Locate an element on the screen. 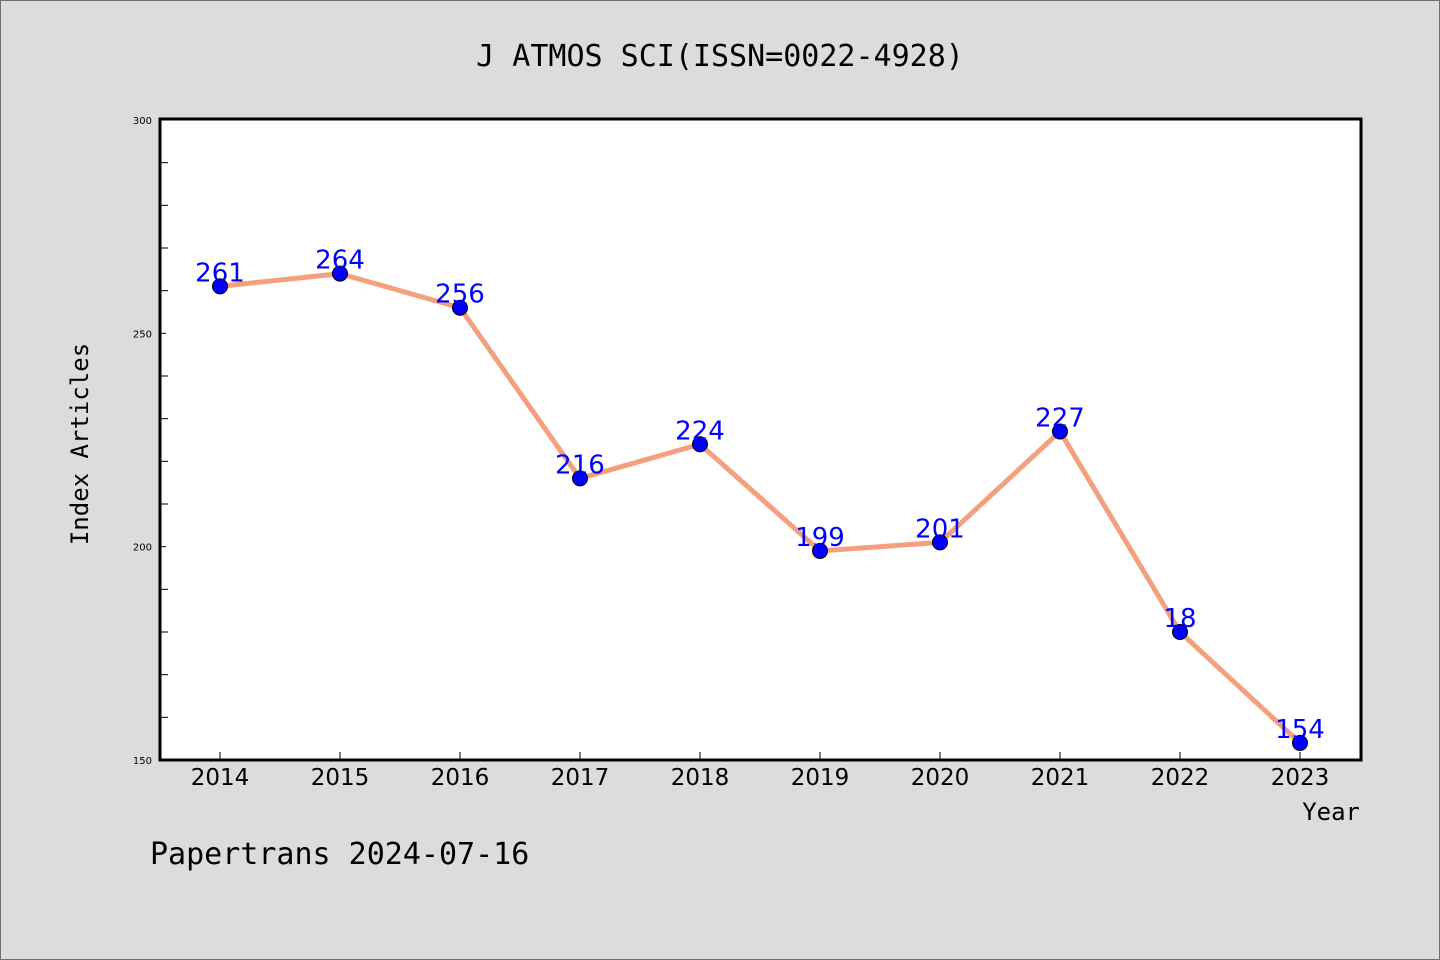  data-label: 224 is located at coordinates (700, 431).